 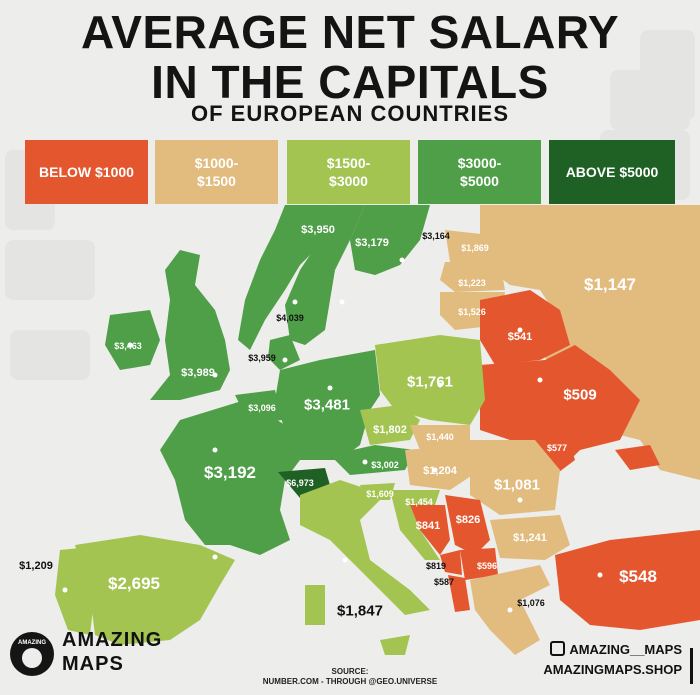 I want to click on region-albania, so click(x=459, y=593).